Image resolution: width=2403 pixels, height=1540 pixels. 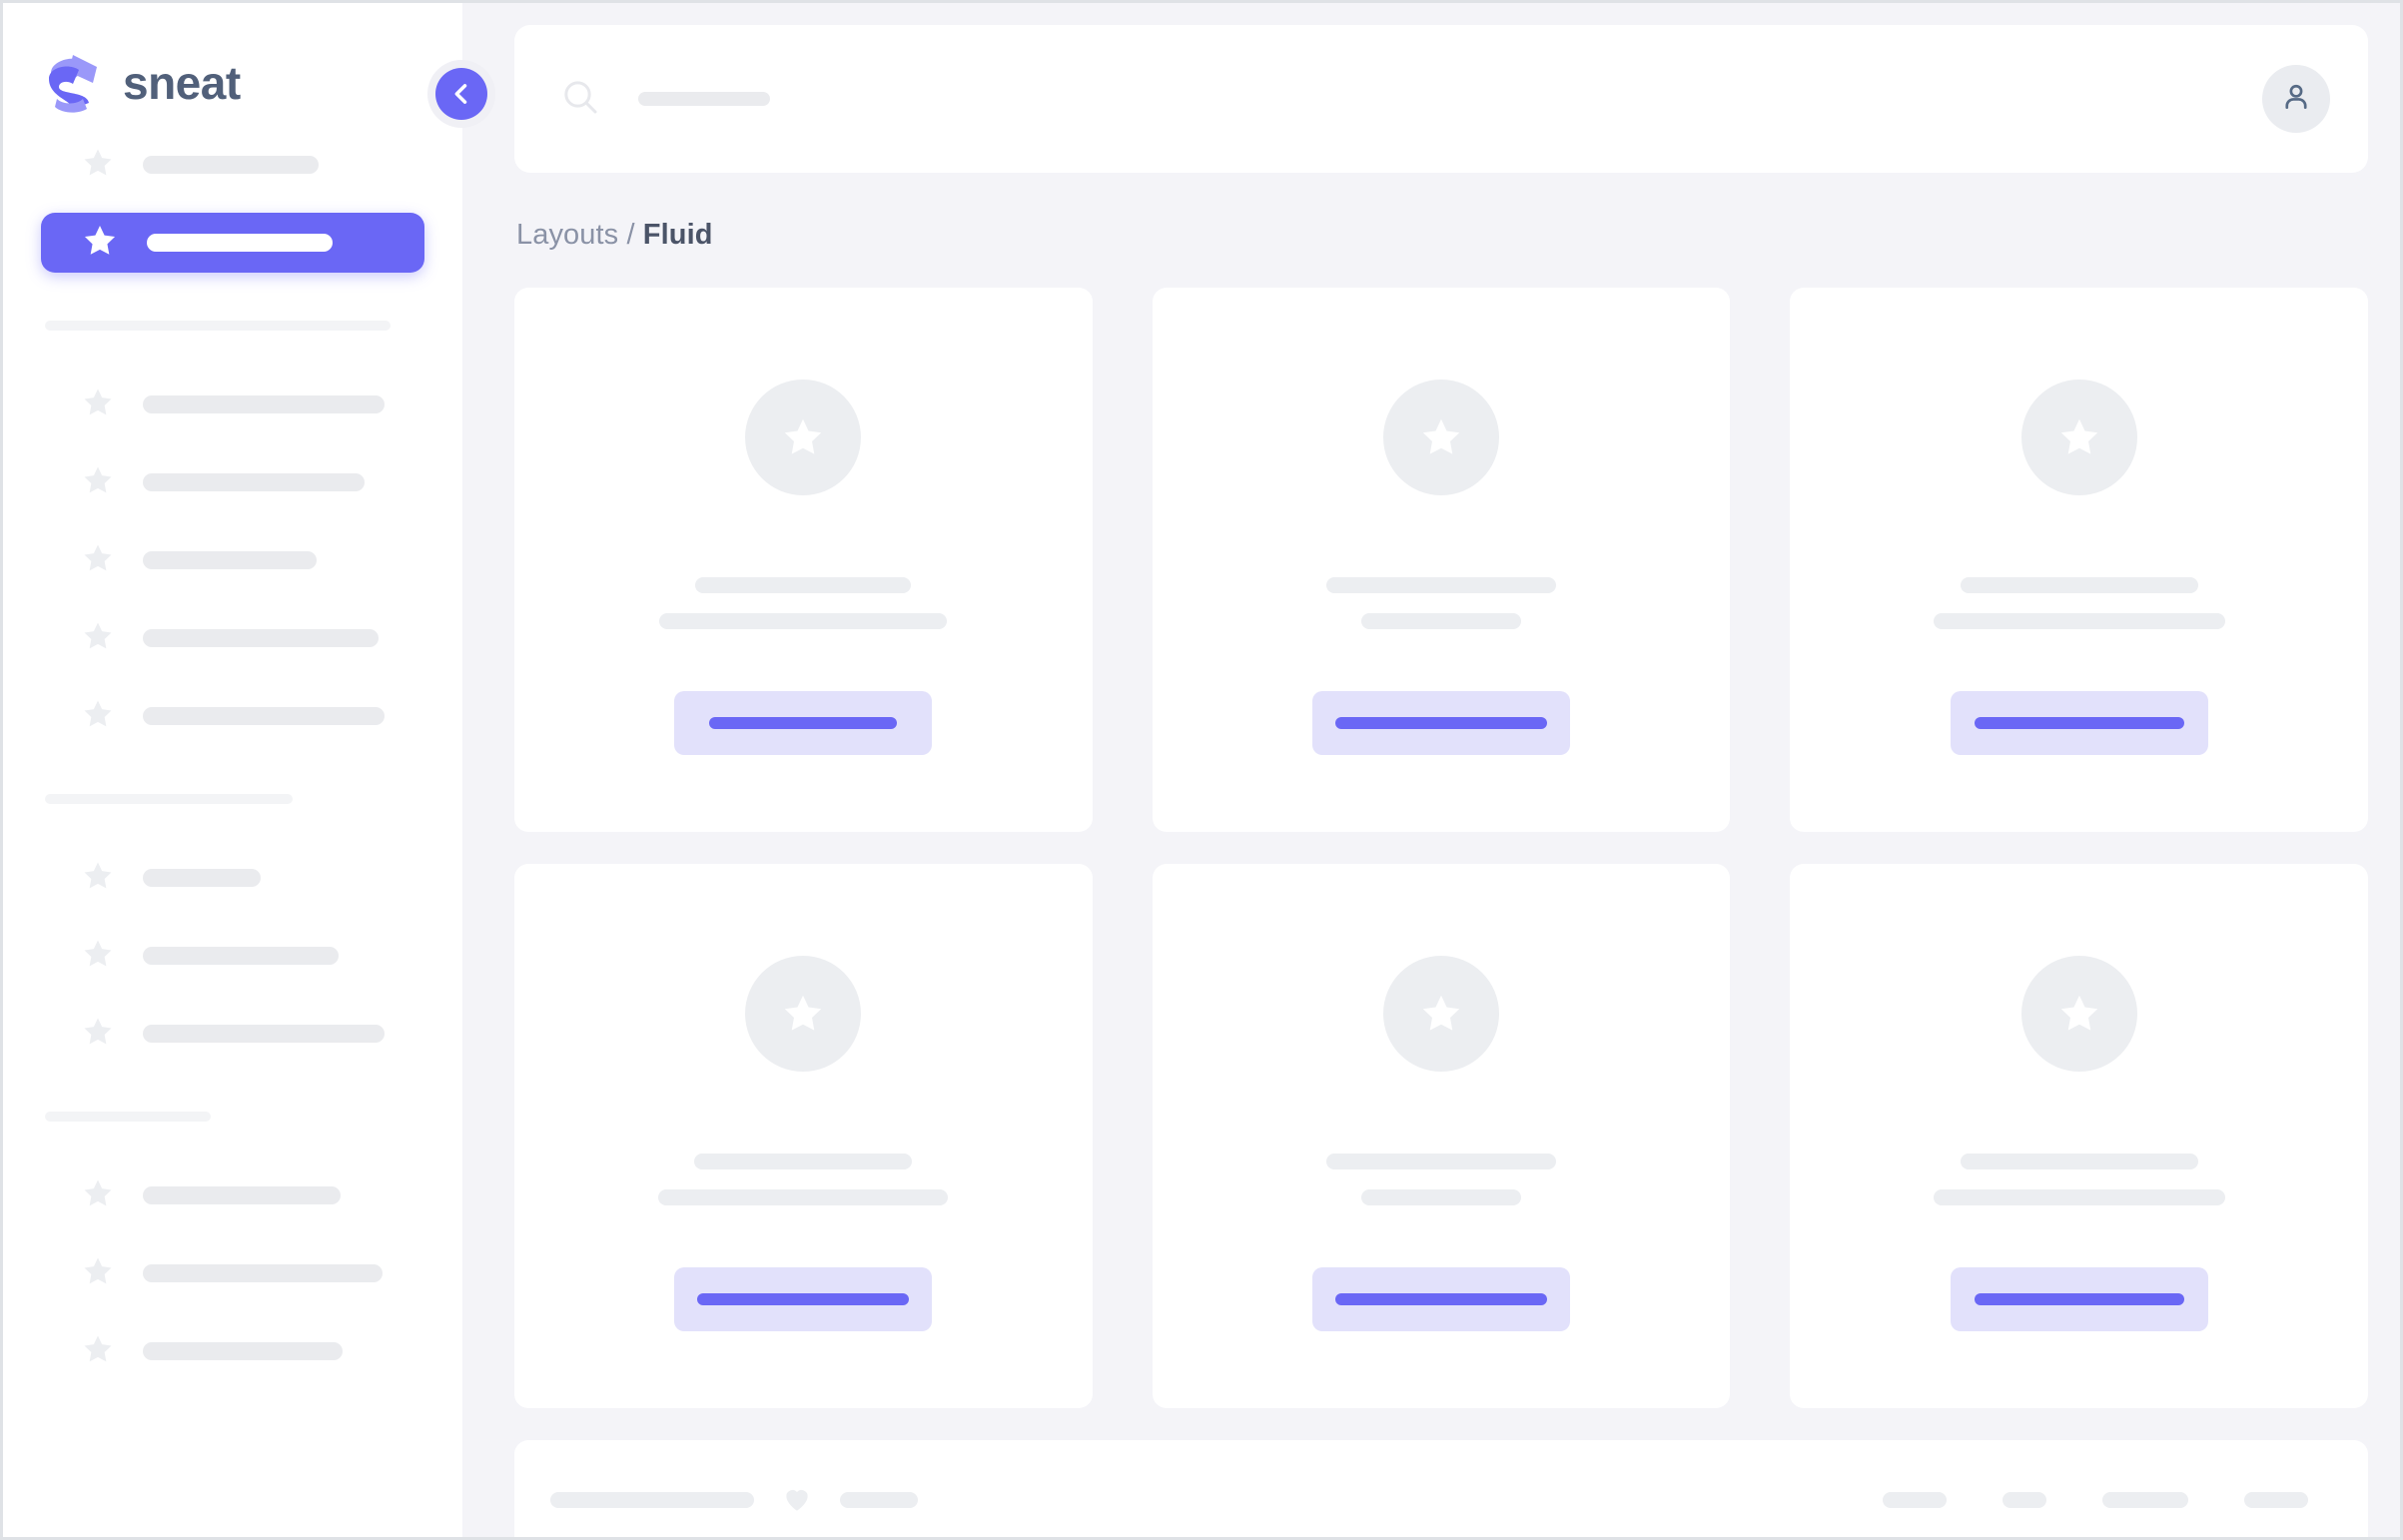 I want to click on search-field, so click(x=1393, y=100).